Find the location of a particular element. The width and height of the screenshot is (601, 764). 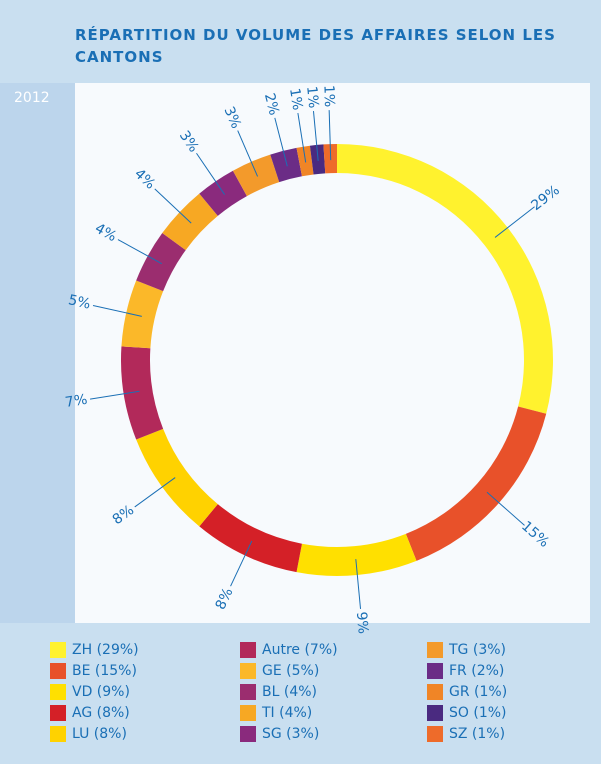

year-label: 2012 is located at coordinates (32, 98).